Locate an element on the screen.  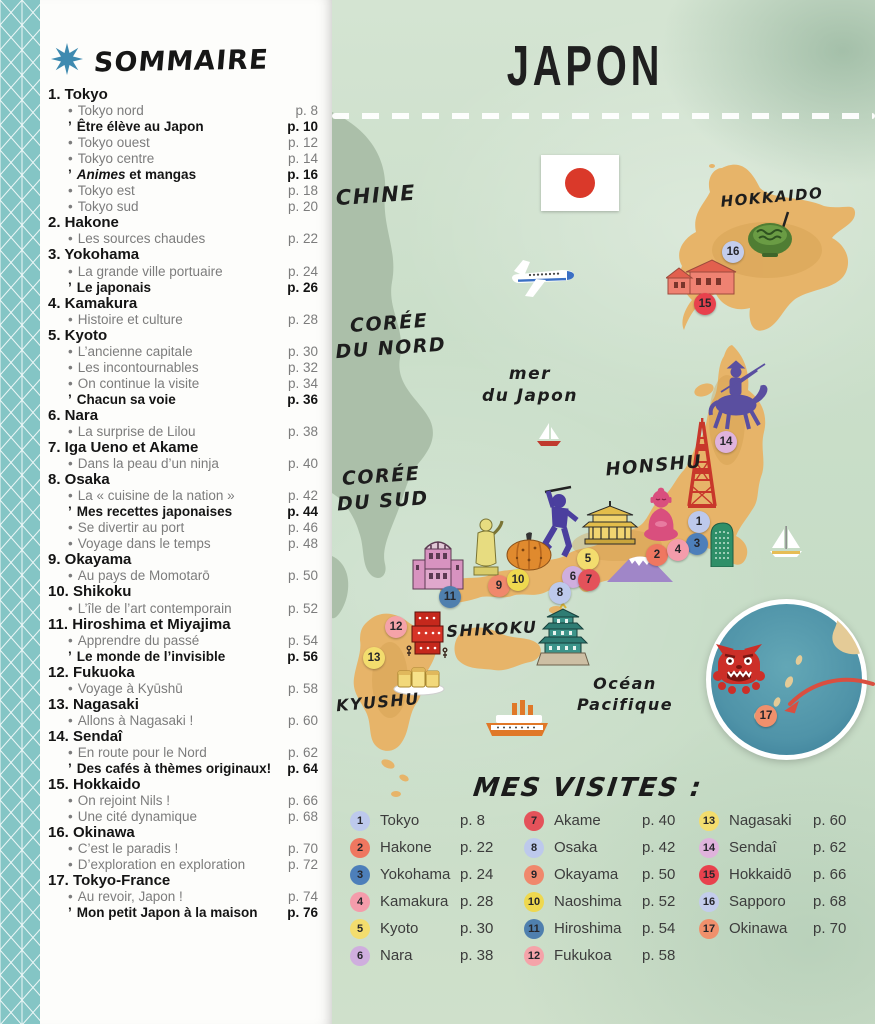
toc-item-label: Chacun sa voie is located at coordinates (126, 399).